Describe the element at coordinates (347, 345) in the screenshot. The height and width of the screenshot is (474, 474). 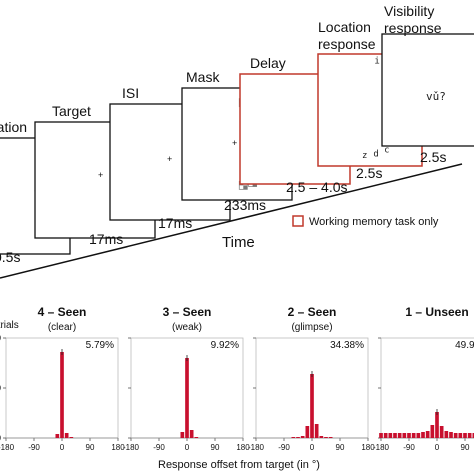
I see `panel-percent: 34.38%` at that location.